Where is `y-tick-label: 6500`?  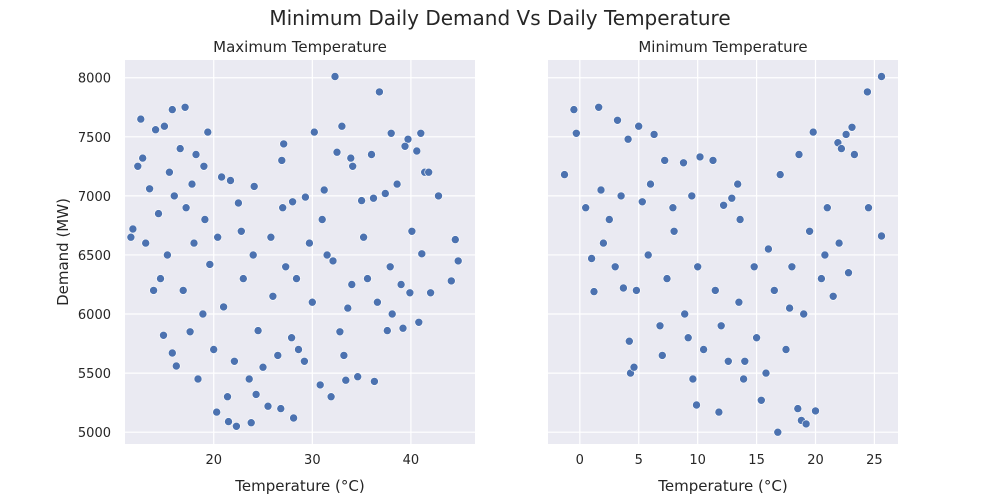 y-tick-label: 6500 is located at coordinates (94, 256).